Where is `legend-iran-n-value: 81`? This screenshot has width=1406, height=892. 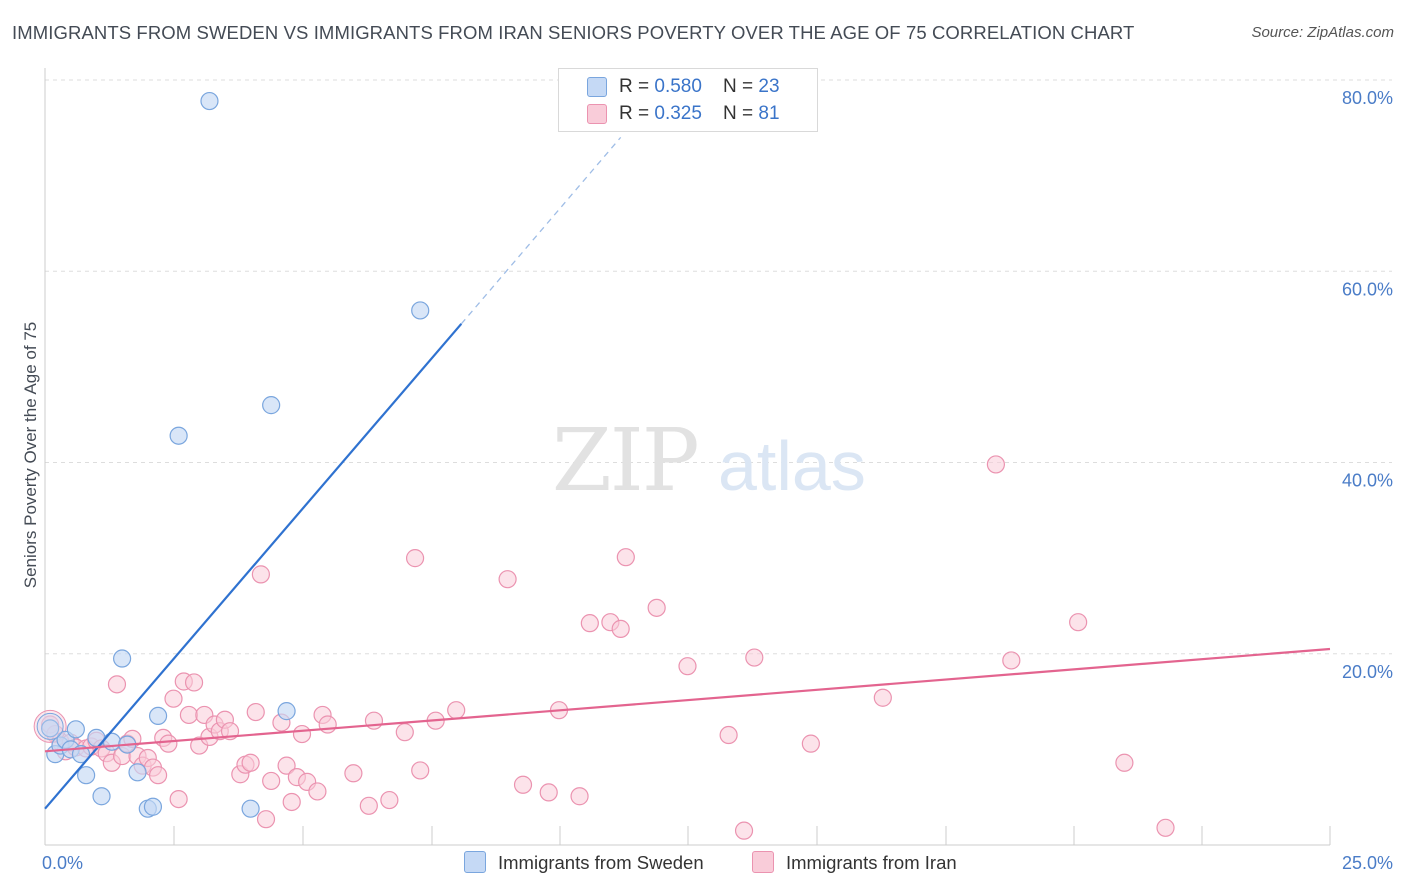
legend-iran-n-value: 81 is located at coordinates (769, 113).